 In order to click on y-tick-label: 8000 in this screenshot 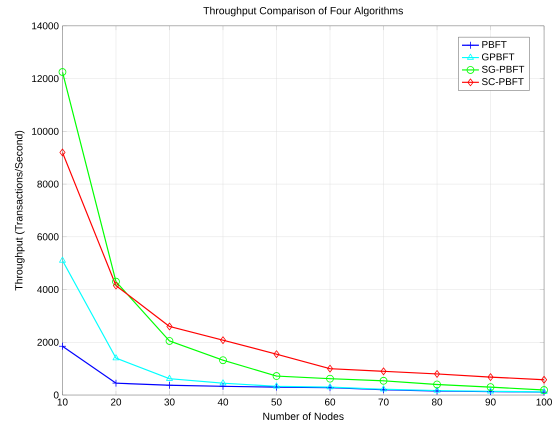, I will do `click(48, 184)`.